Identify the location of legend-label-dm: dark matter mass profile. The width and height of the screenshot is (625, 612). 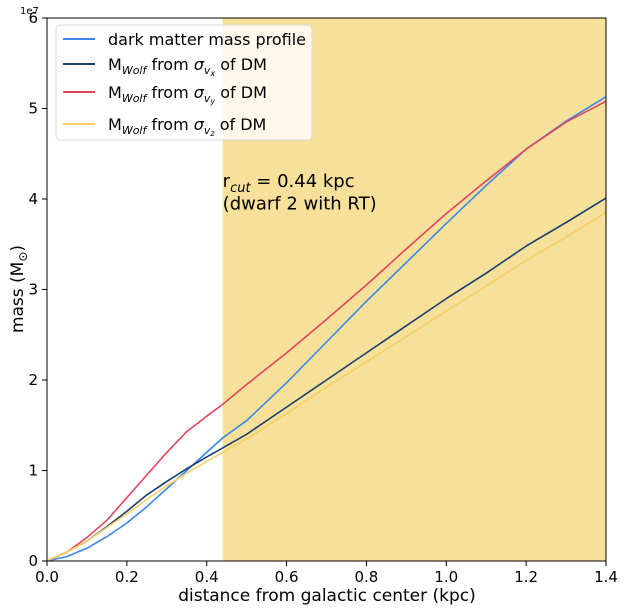
(207, 39).